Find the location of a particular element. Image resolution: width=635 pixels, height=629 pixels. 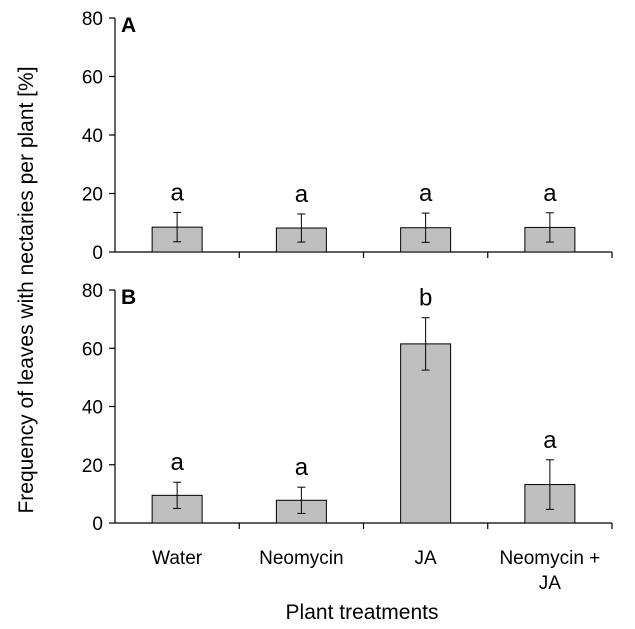

panel-letter: B is located at coordinates (128, 297).